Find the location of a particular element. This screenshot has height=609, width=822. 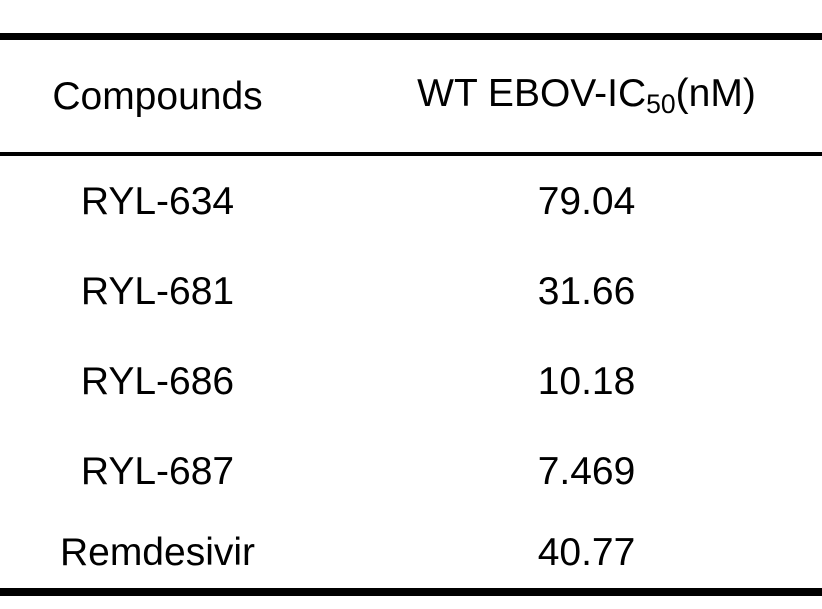

table-row: RYL-686 10.18 is located at coordinates (411, 381).